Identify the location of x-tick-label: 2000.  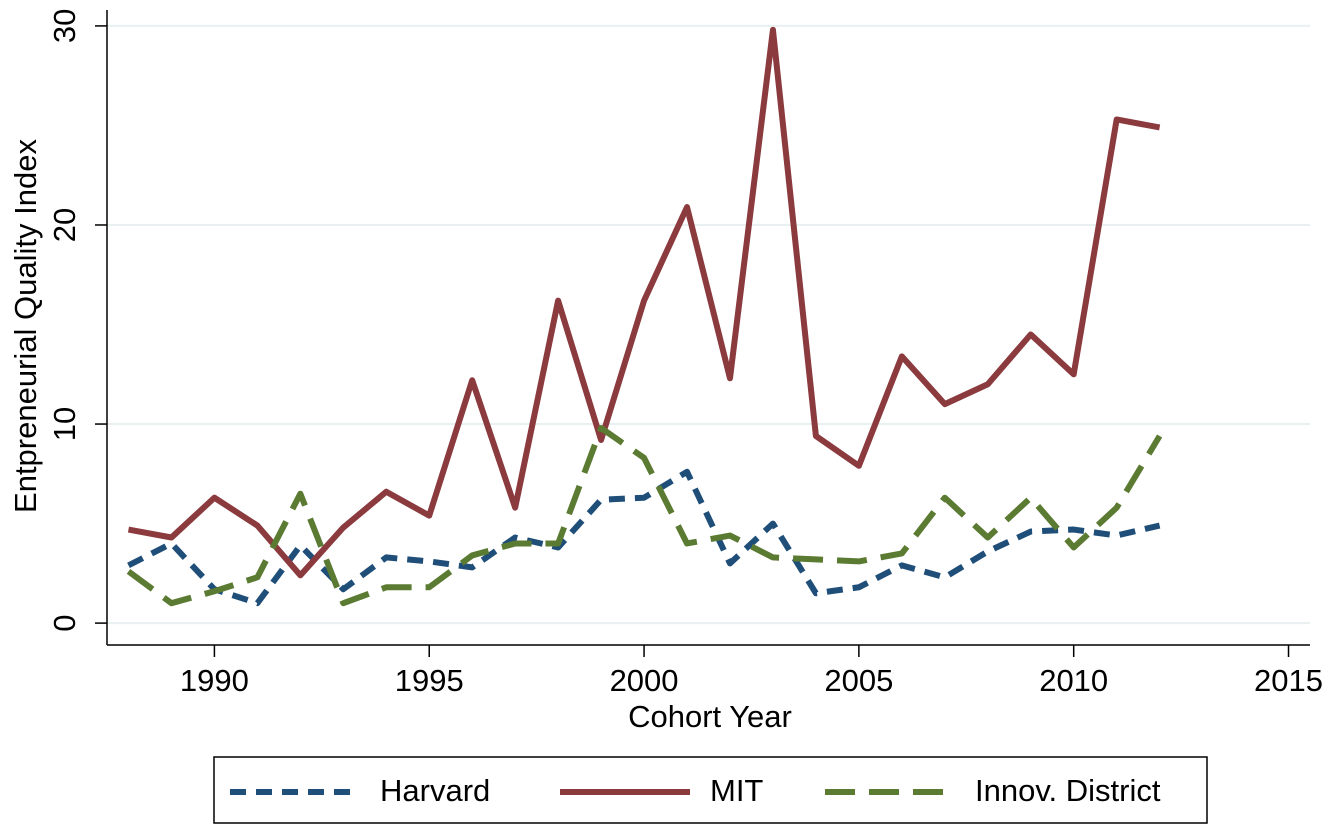
(644, 680).